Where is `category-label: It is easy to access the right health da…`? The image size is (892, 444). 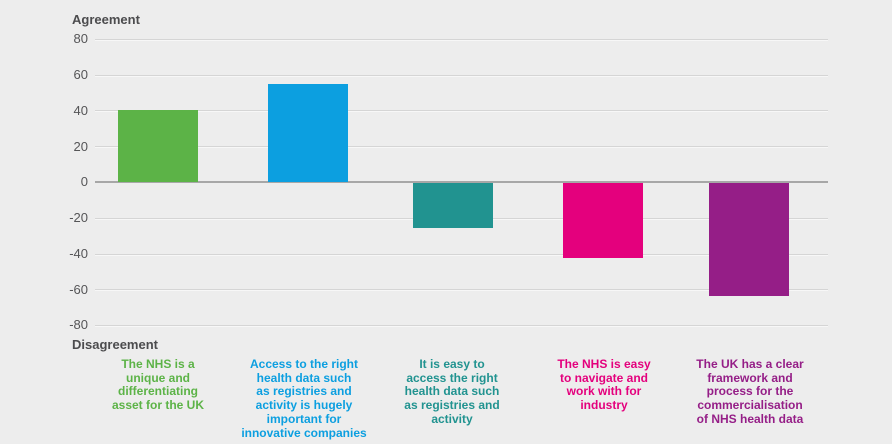
category-label: It is easy to access the right health da… is located at coordinates (452, 391).